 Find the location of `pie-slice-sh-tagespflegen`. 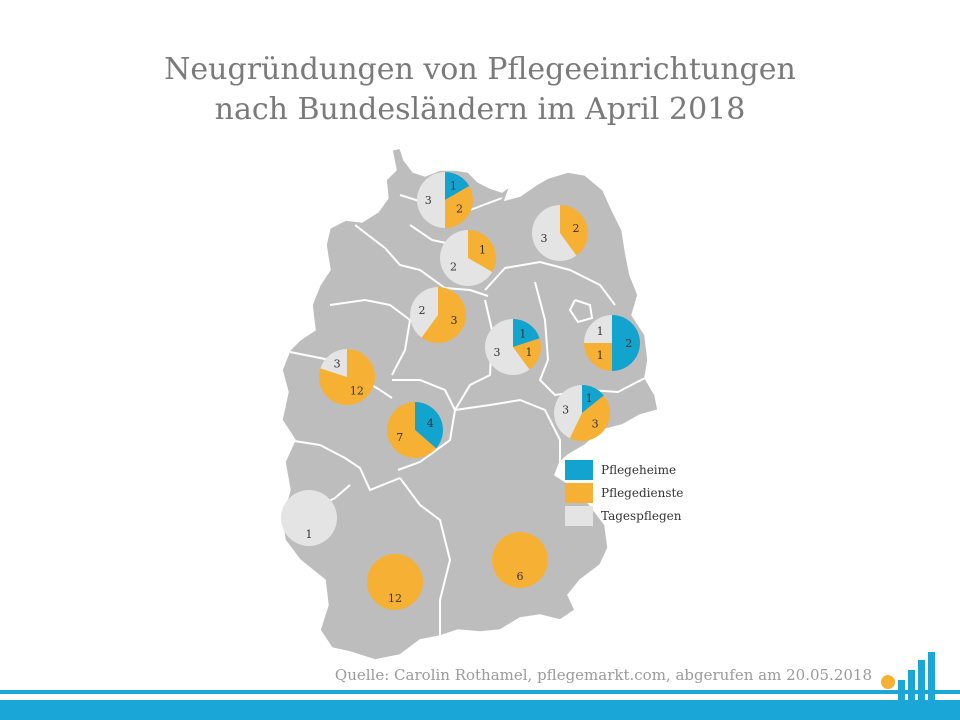

pie-slice-sh-tagespflegen is located at coordinates (431, 200).